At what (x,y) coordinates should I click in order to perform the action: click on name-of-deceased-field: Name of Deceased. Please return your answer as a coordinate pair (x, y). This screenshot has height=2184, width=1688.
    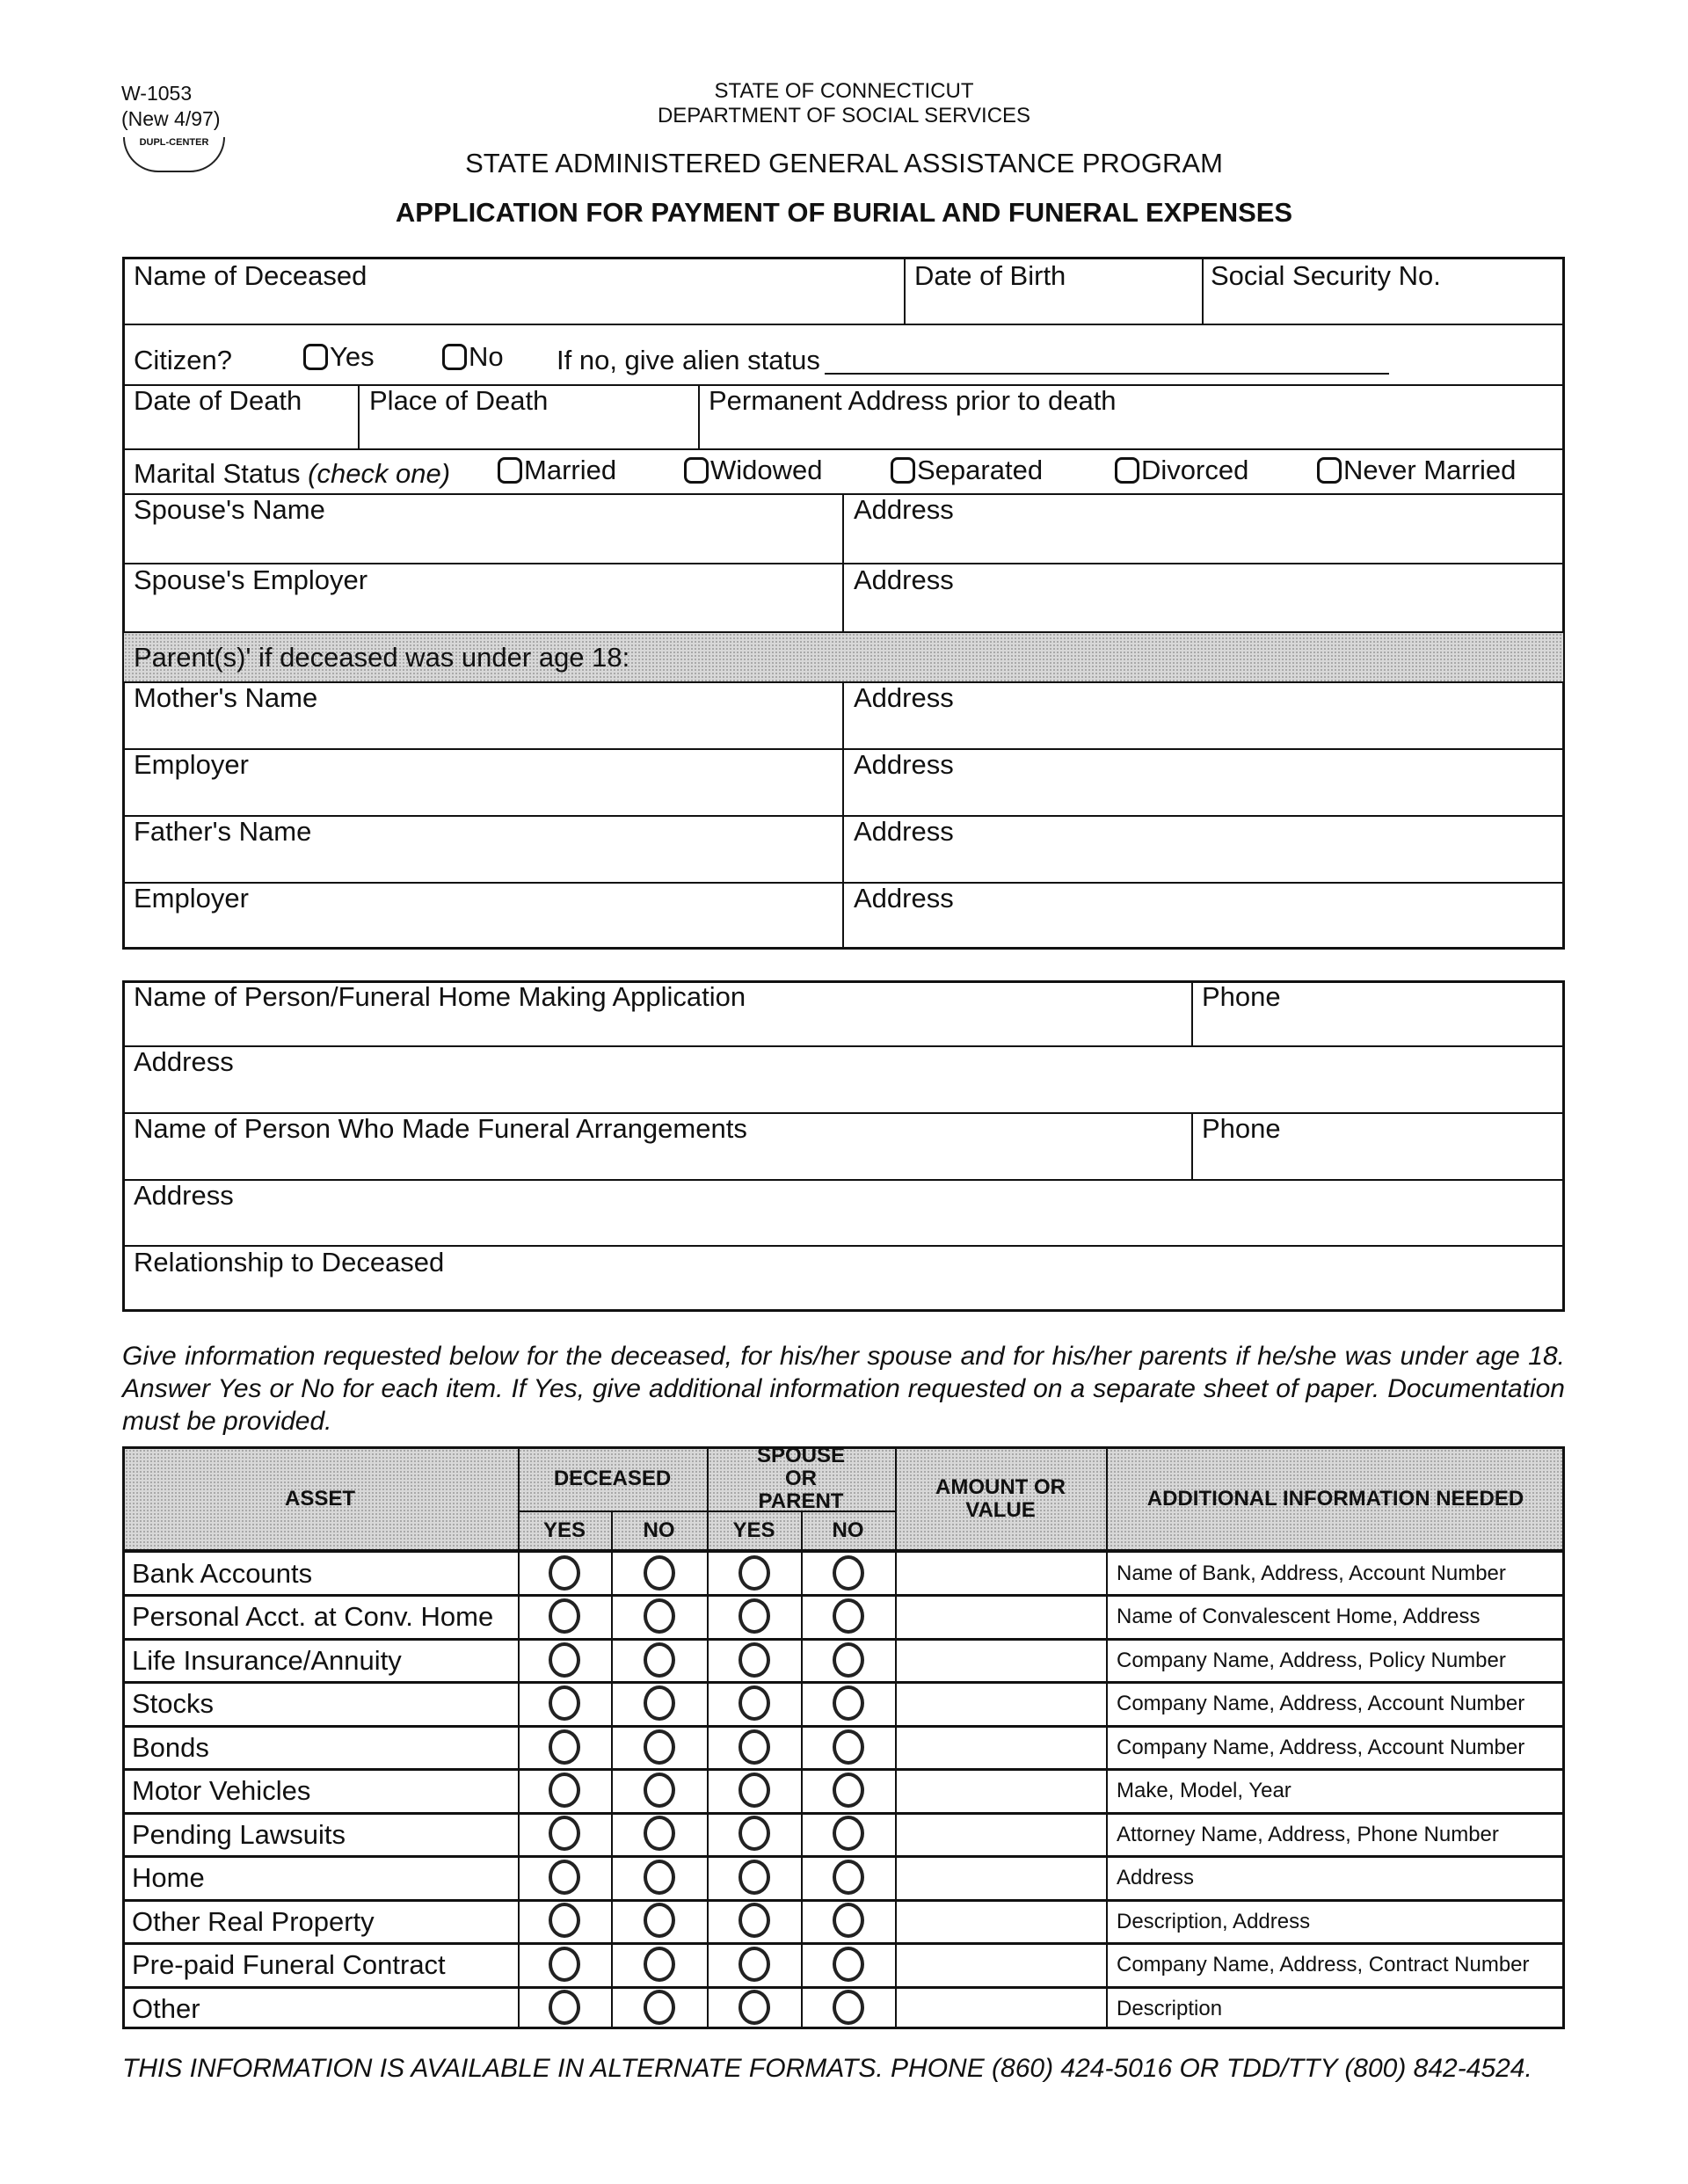
    Looking at the image, I should click on (250, 275).